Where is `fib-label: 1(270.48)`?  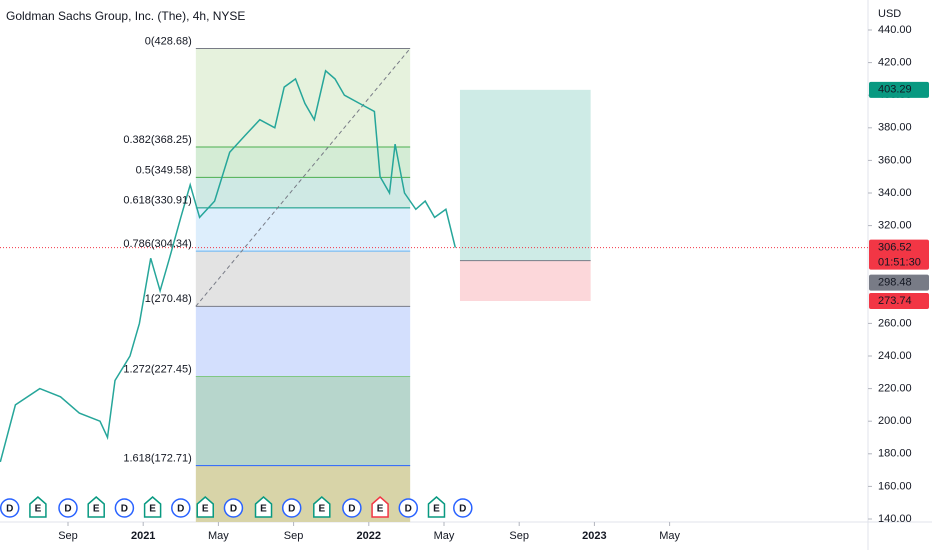 fib-label: 1(270.48) is located at coordinates (168, 299).